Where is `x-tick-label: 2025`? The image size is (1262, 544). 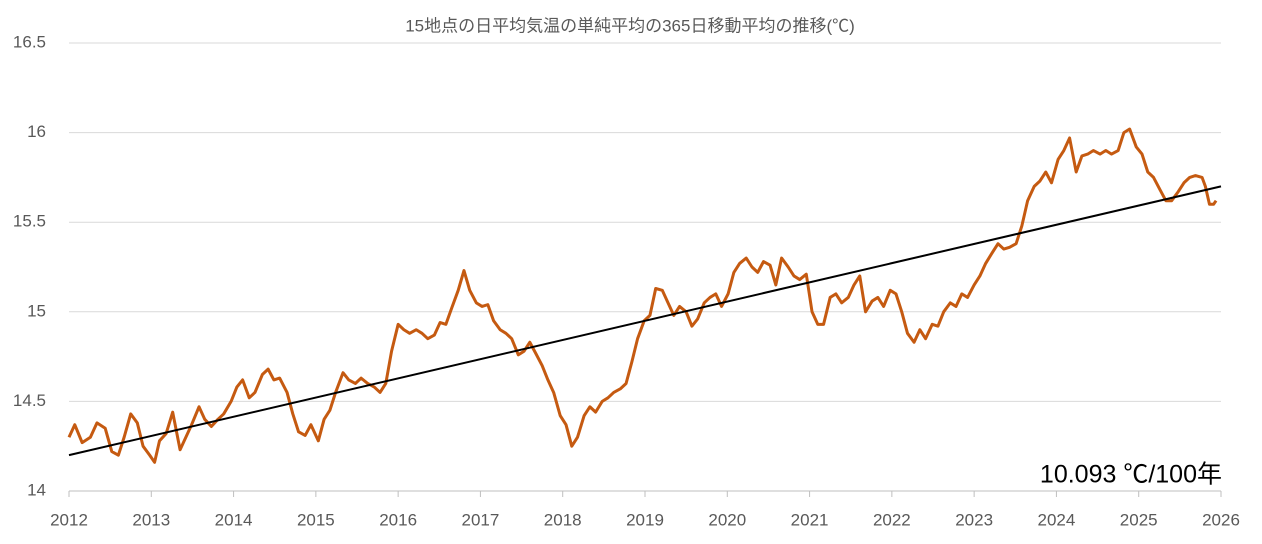
x-tick-label: 2025 is located at coordinates (1139, 519).